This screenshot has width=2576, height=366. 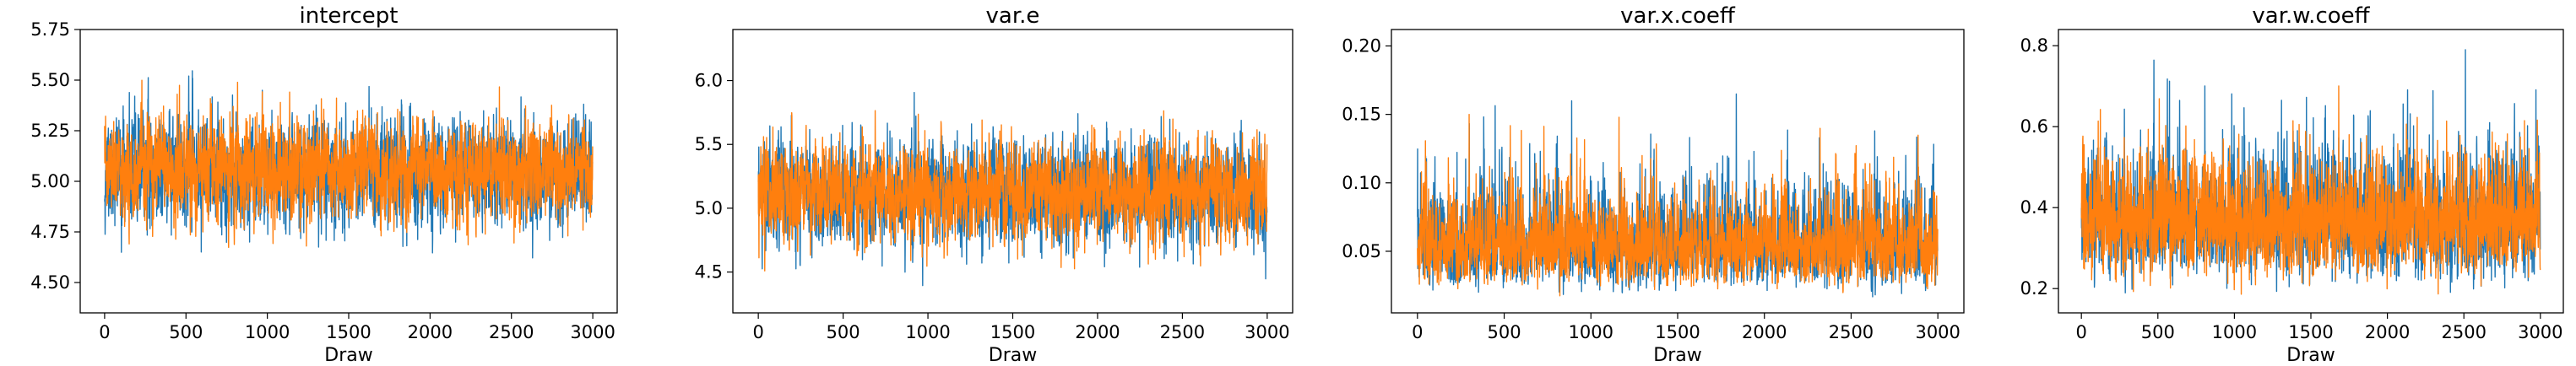 What do you see at coordinates (709, 144) in the screenshot?
I see `y-tick-label: 5.5` at bounding box center [709, 144].